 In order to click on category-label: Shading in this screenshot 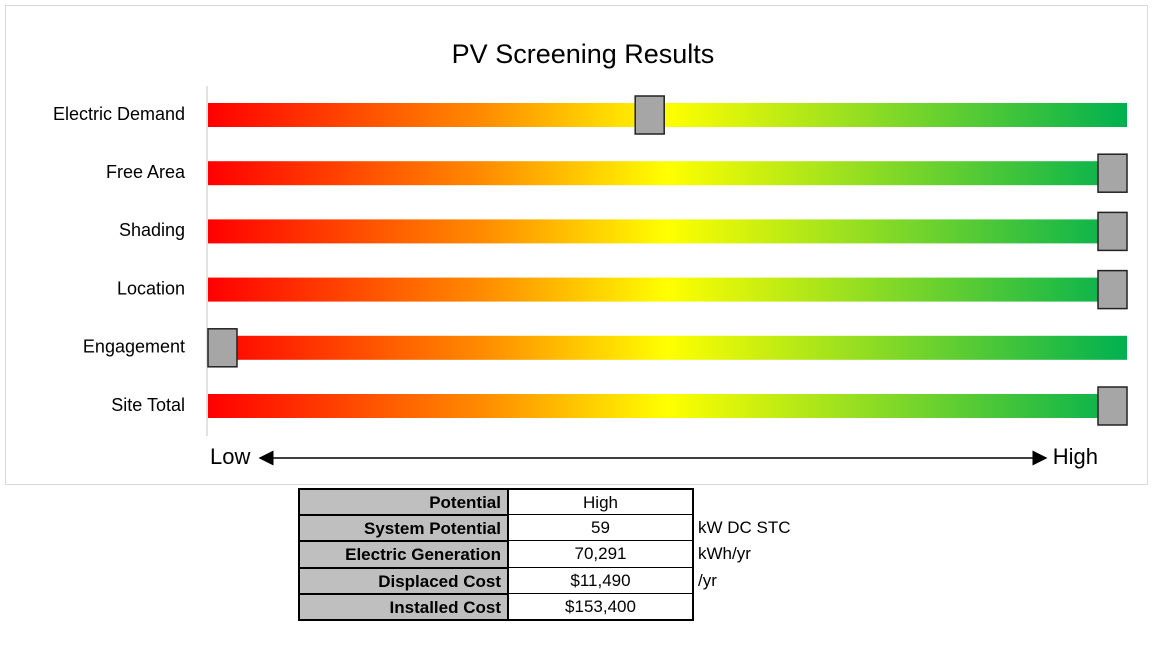, I will do `click(152, 230)`.